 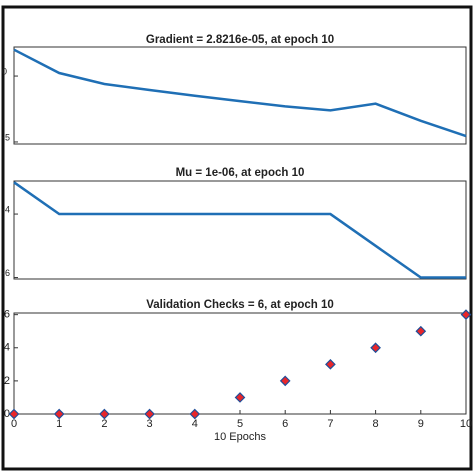 I want to click on x-tick-label: 7, so click(x=330, y=424).